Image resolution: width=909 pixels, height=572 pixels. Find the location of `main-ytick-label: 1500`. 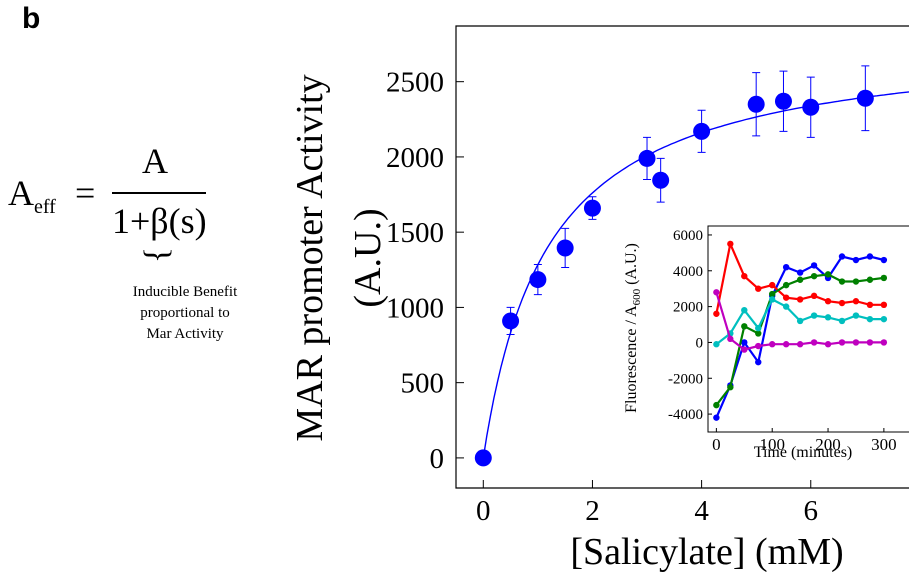

main-ytick-label: 1500 is located at coordinates (415, 233).